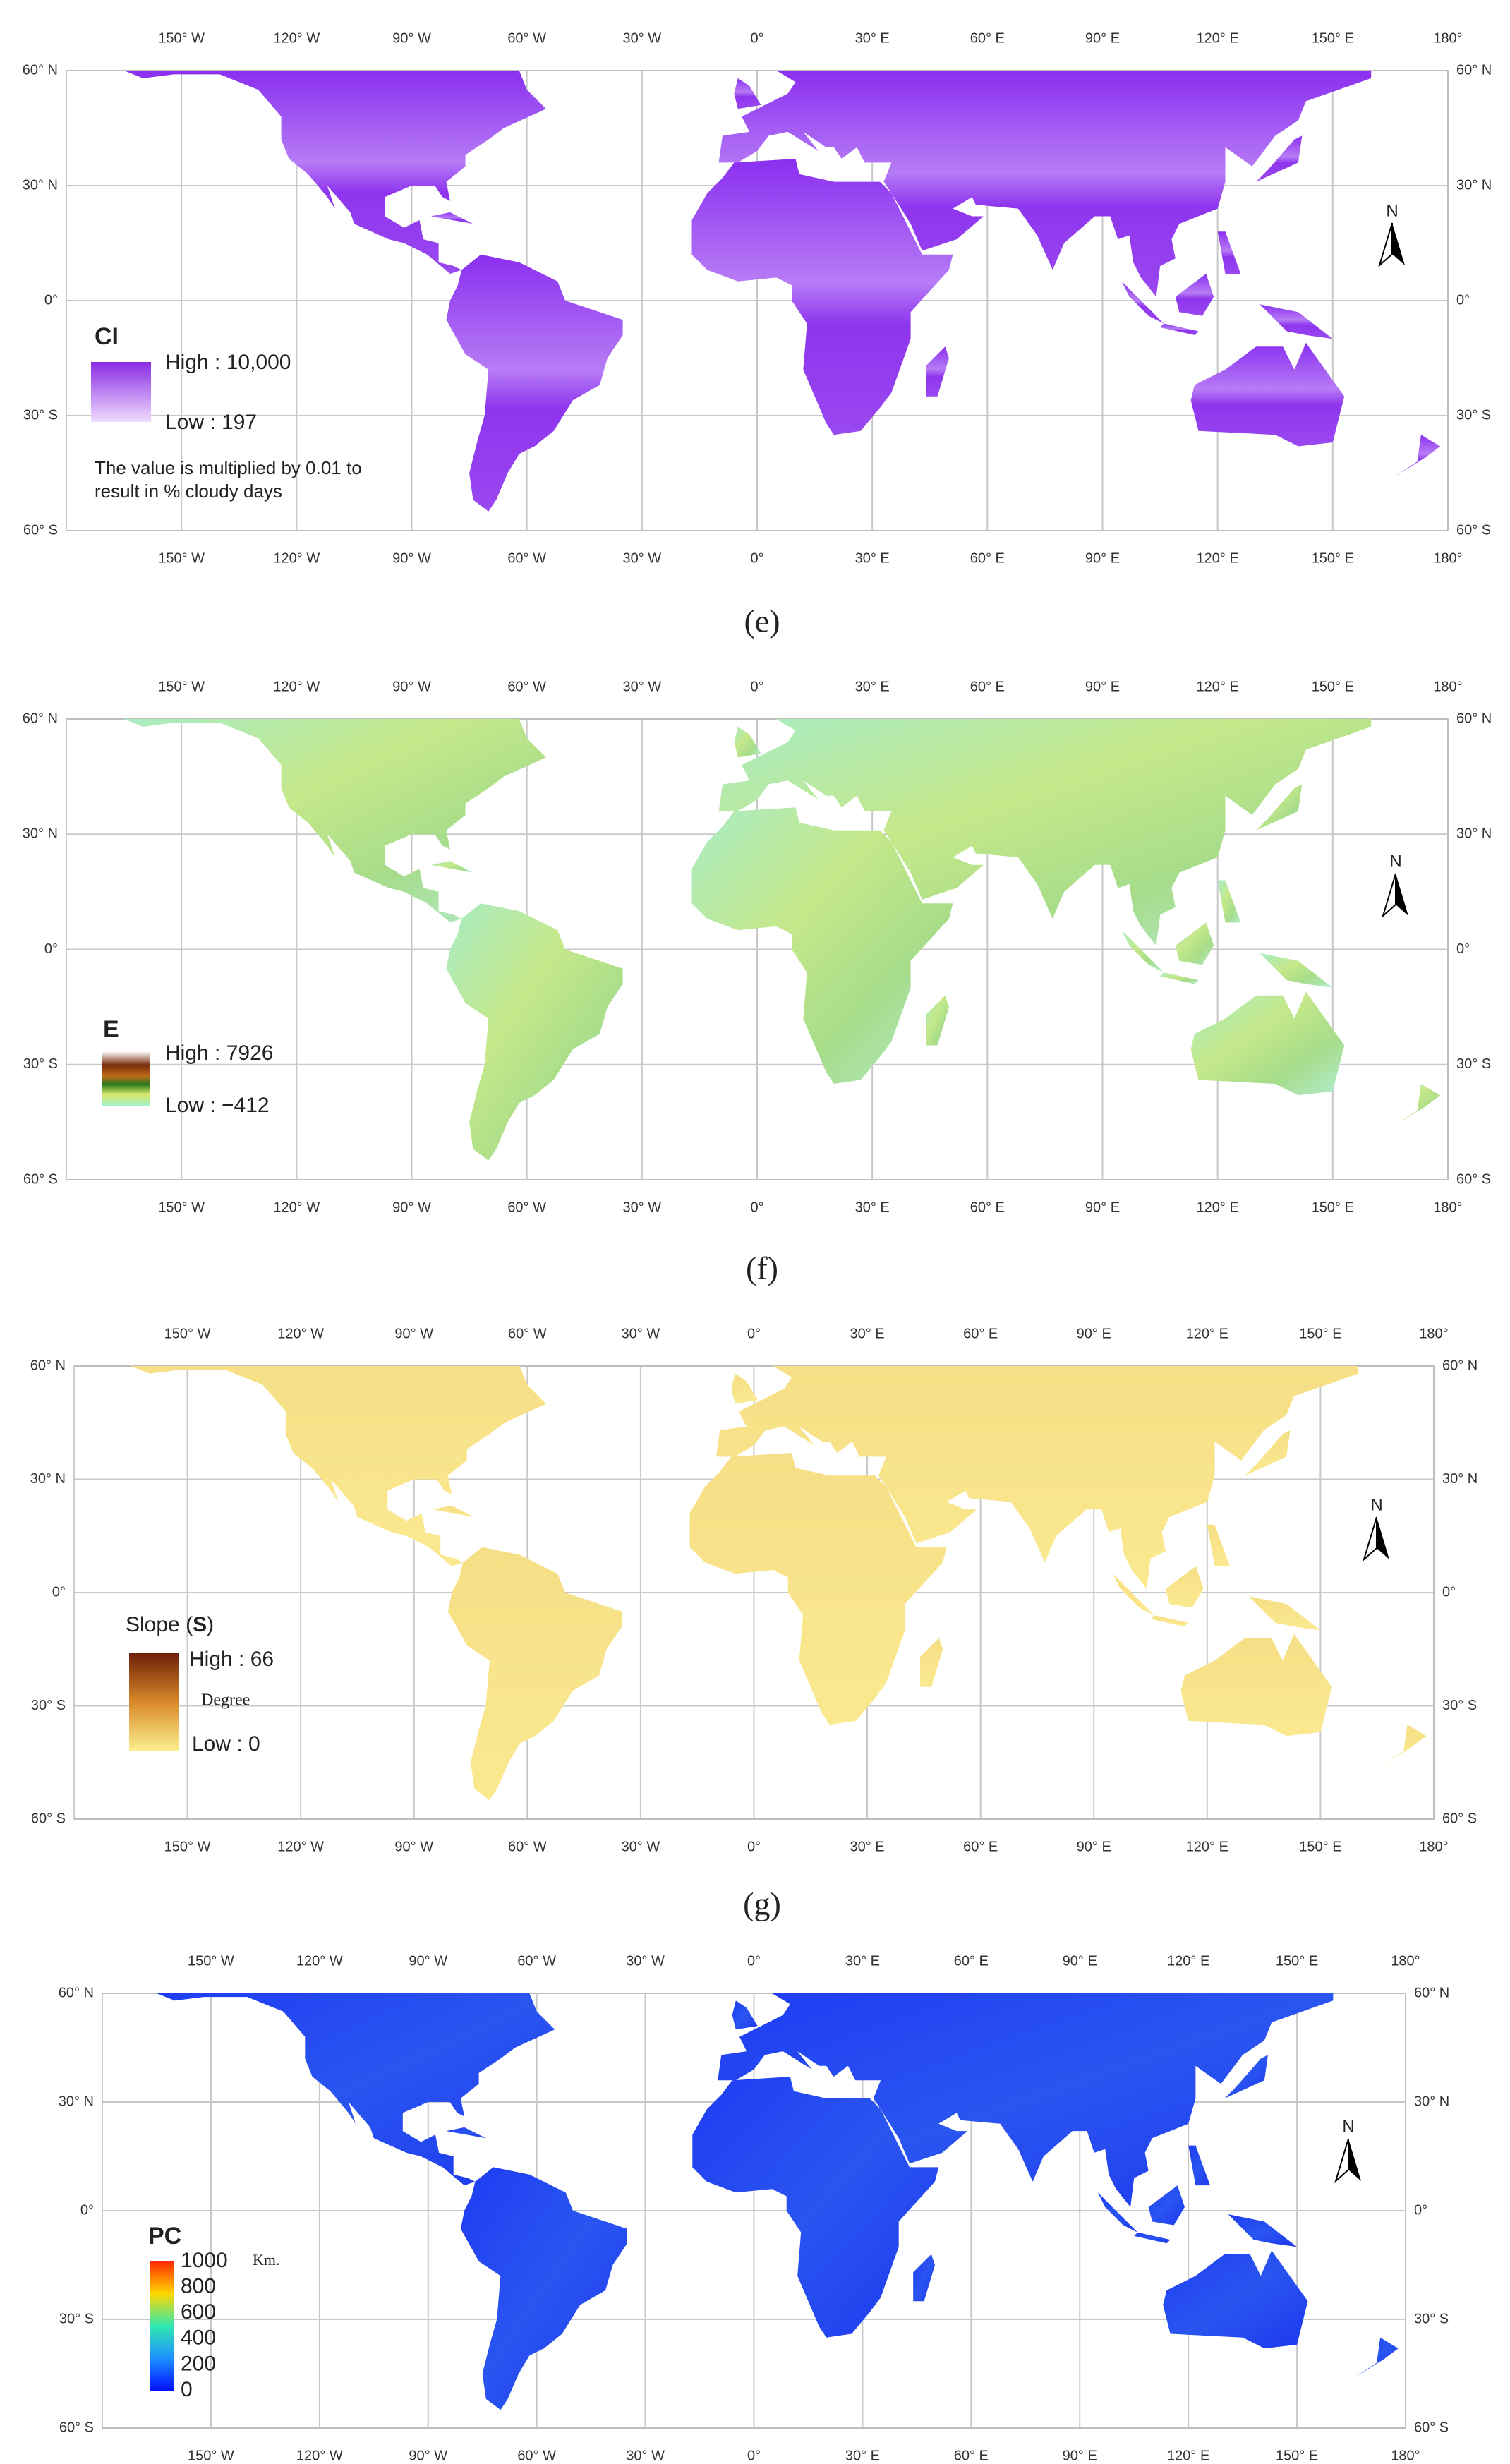 The width and height of the screenshot is (1510, 2464). What do you see at coordinates (762, 621) in the screenshot?
I see `panel-caption: (e)` at bounding box center [762, 621].